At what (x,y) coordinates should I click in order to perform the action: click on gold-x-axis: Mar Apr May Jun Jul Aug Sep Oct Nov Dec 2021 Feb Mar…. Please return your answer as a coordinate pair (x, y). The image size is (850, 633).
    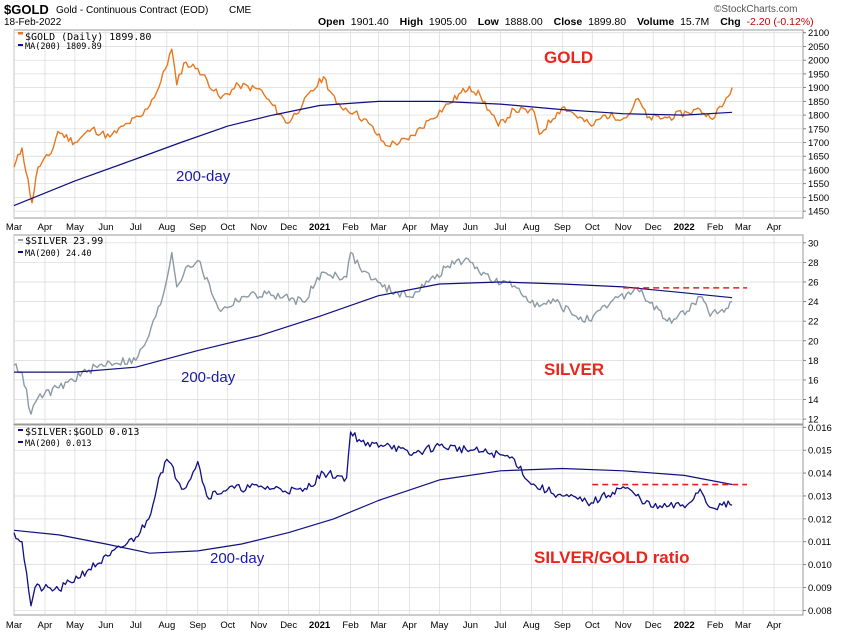
    Looking at the image, I should click on (394, 227).